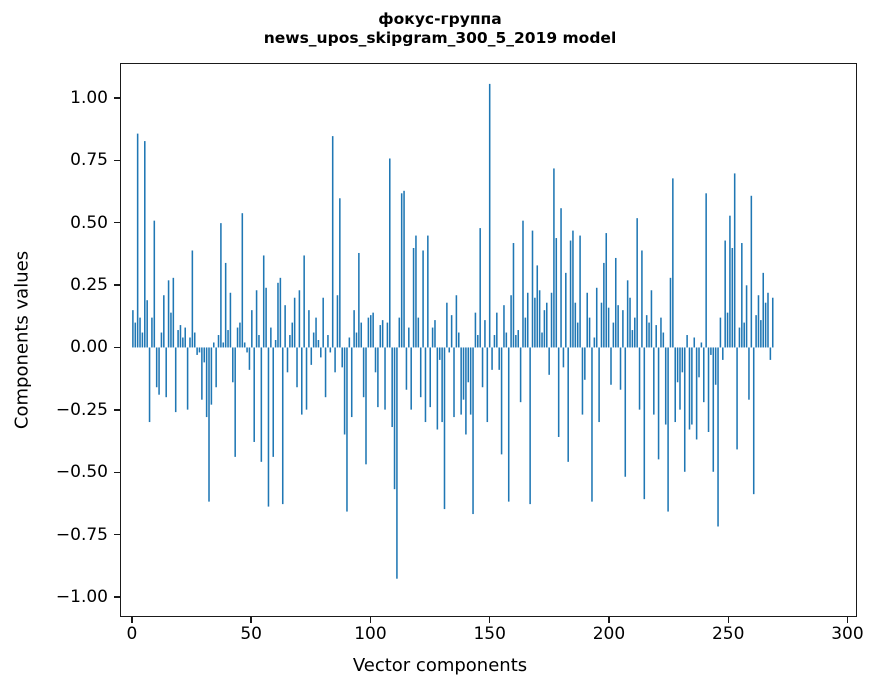 The width and height of the screenshot is (880, 696). What do you see at coordinates (89, 97) in the screenshot?
I see `y-tick-label: 1.00` at bounding box center [89, 97].